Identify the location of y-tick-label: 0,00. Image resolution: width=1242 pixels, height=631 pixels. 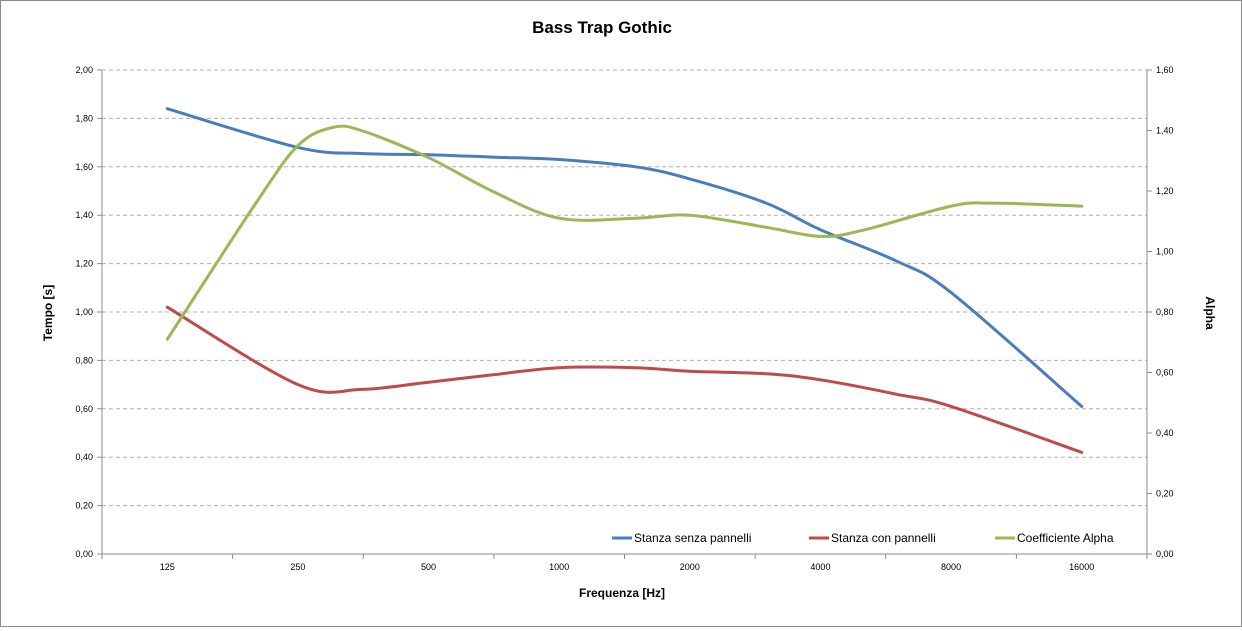
(84, 554).